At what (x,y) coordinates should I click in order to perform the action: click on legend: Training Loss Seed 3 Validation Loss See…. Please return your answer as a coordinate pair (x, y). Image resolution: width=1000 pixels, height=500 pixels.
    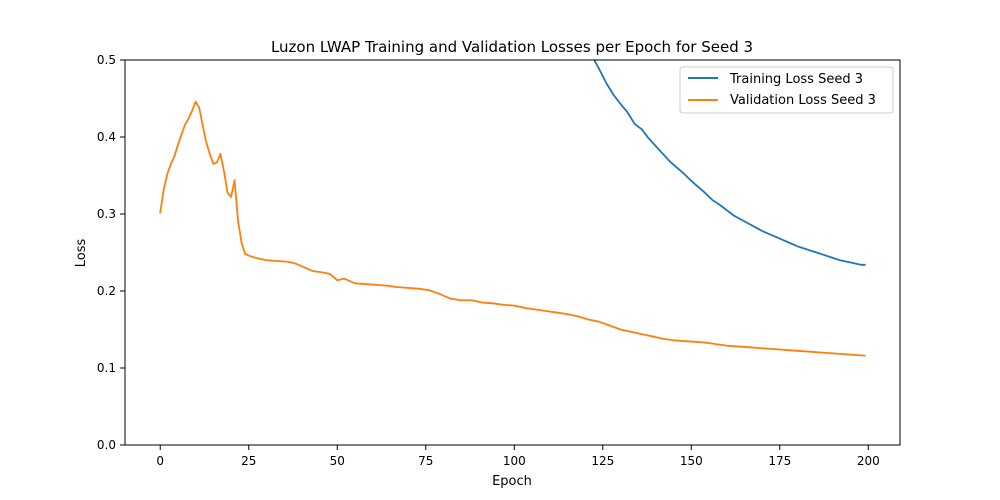
    Looking at the image, I should click on (786, 90).